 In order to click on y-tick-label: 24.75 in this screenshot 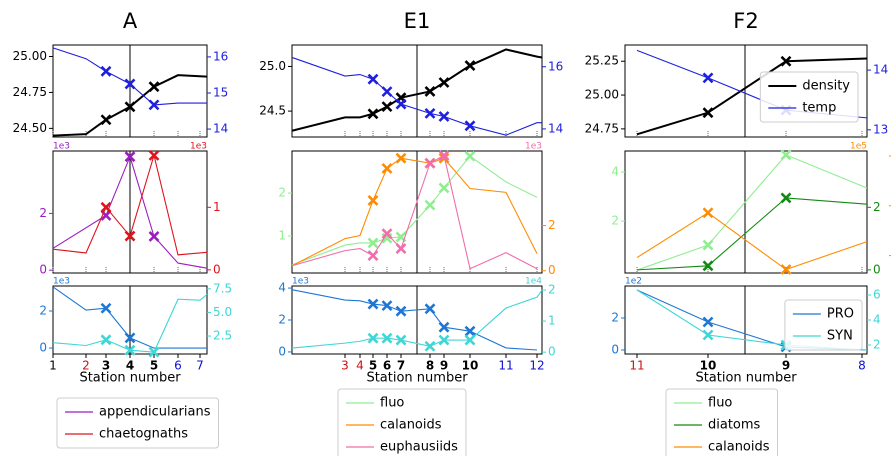, I will do `click(30, 92)`.